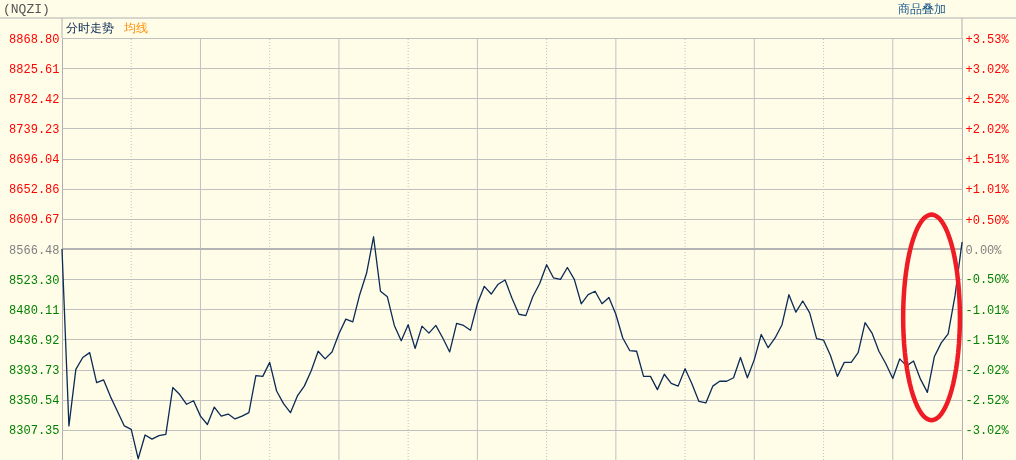 The width and height of the screenshot is (1016, 460). Describe the element at coordinates (34, 160) in the screenshot. I see `y-tick-label: 8696.04` at that location.